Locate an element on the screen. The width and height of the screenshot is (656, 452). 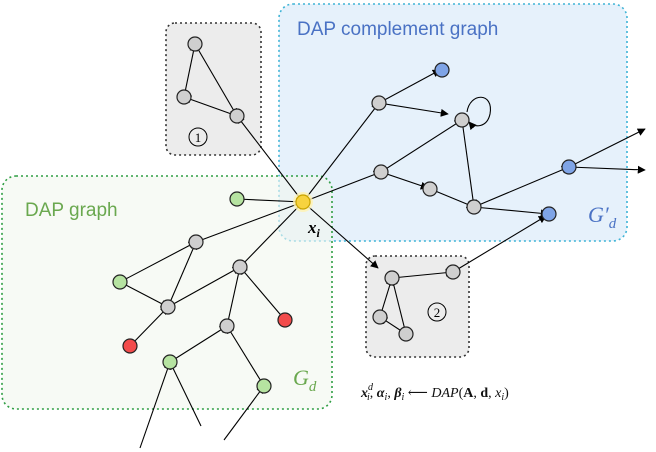
dap-formula: xd i, αi, βi ⟵ DAP(A, d, xi) is located at coordinates (434, 392).